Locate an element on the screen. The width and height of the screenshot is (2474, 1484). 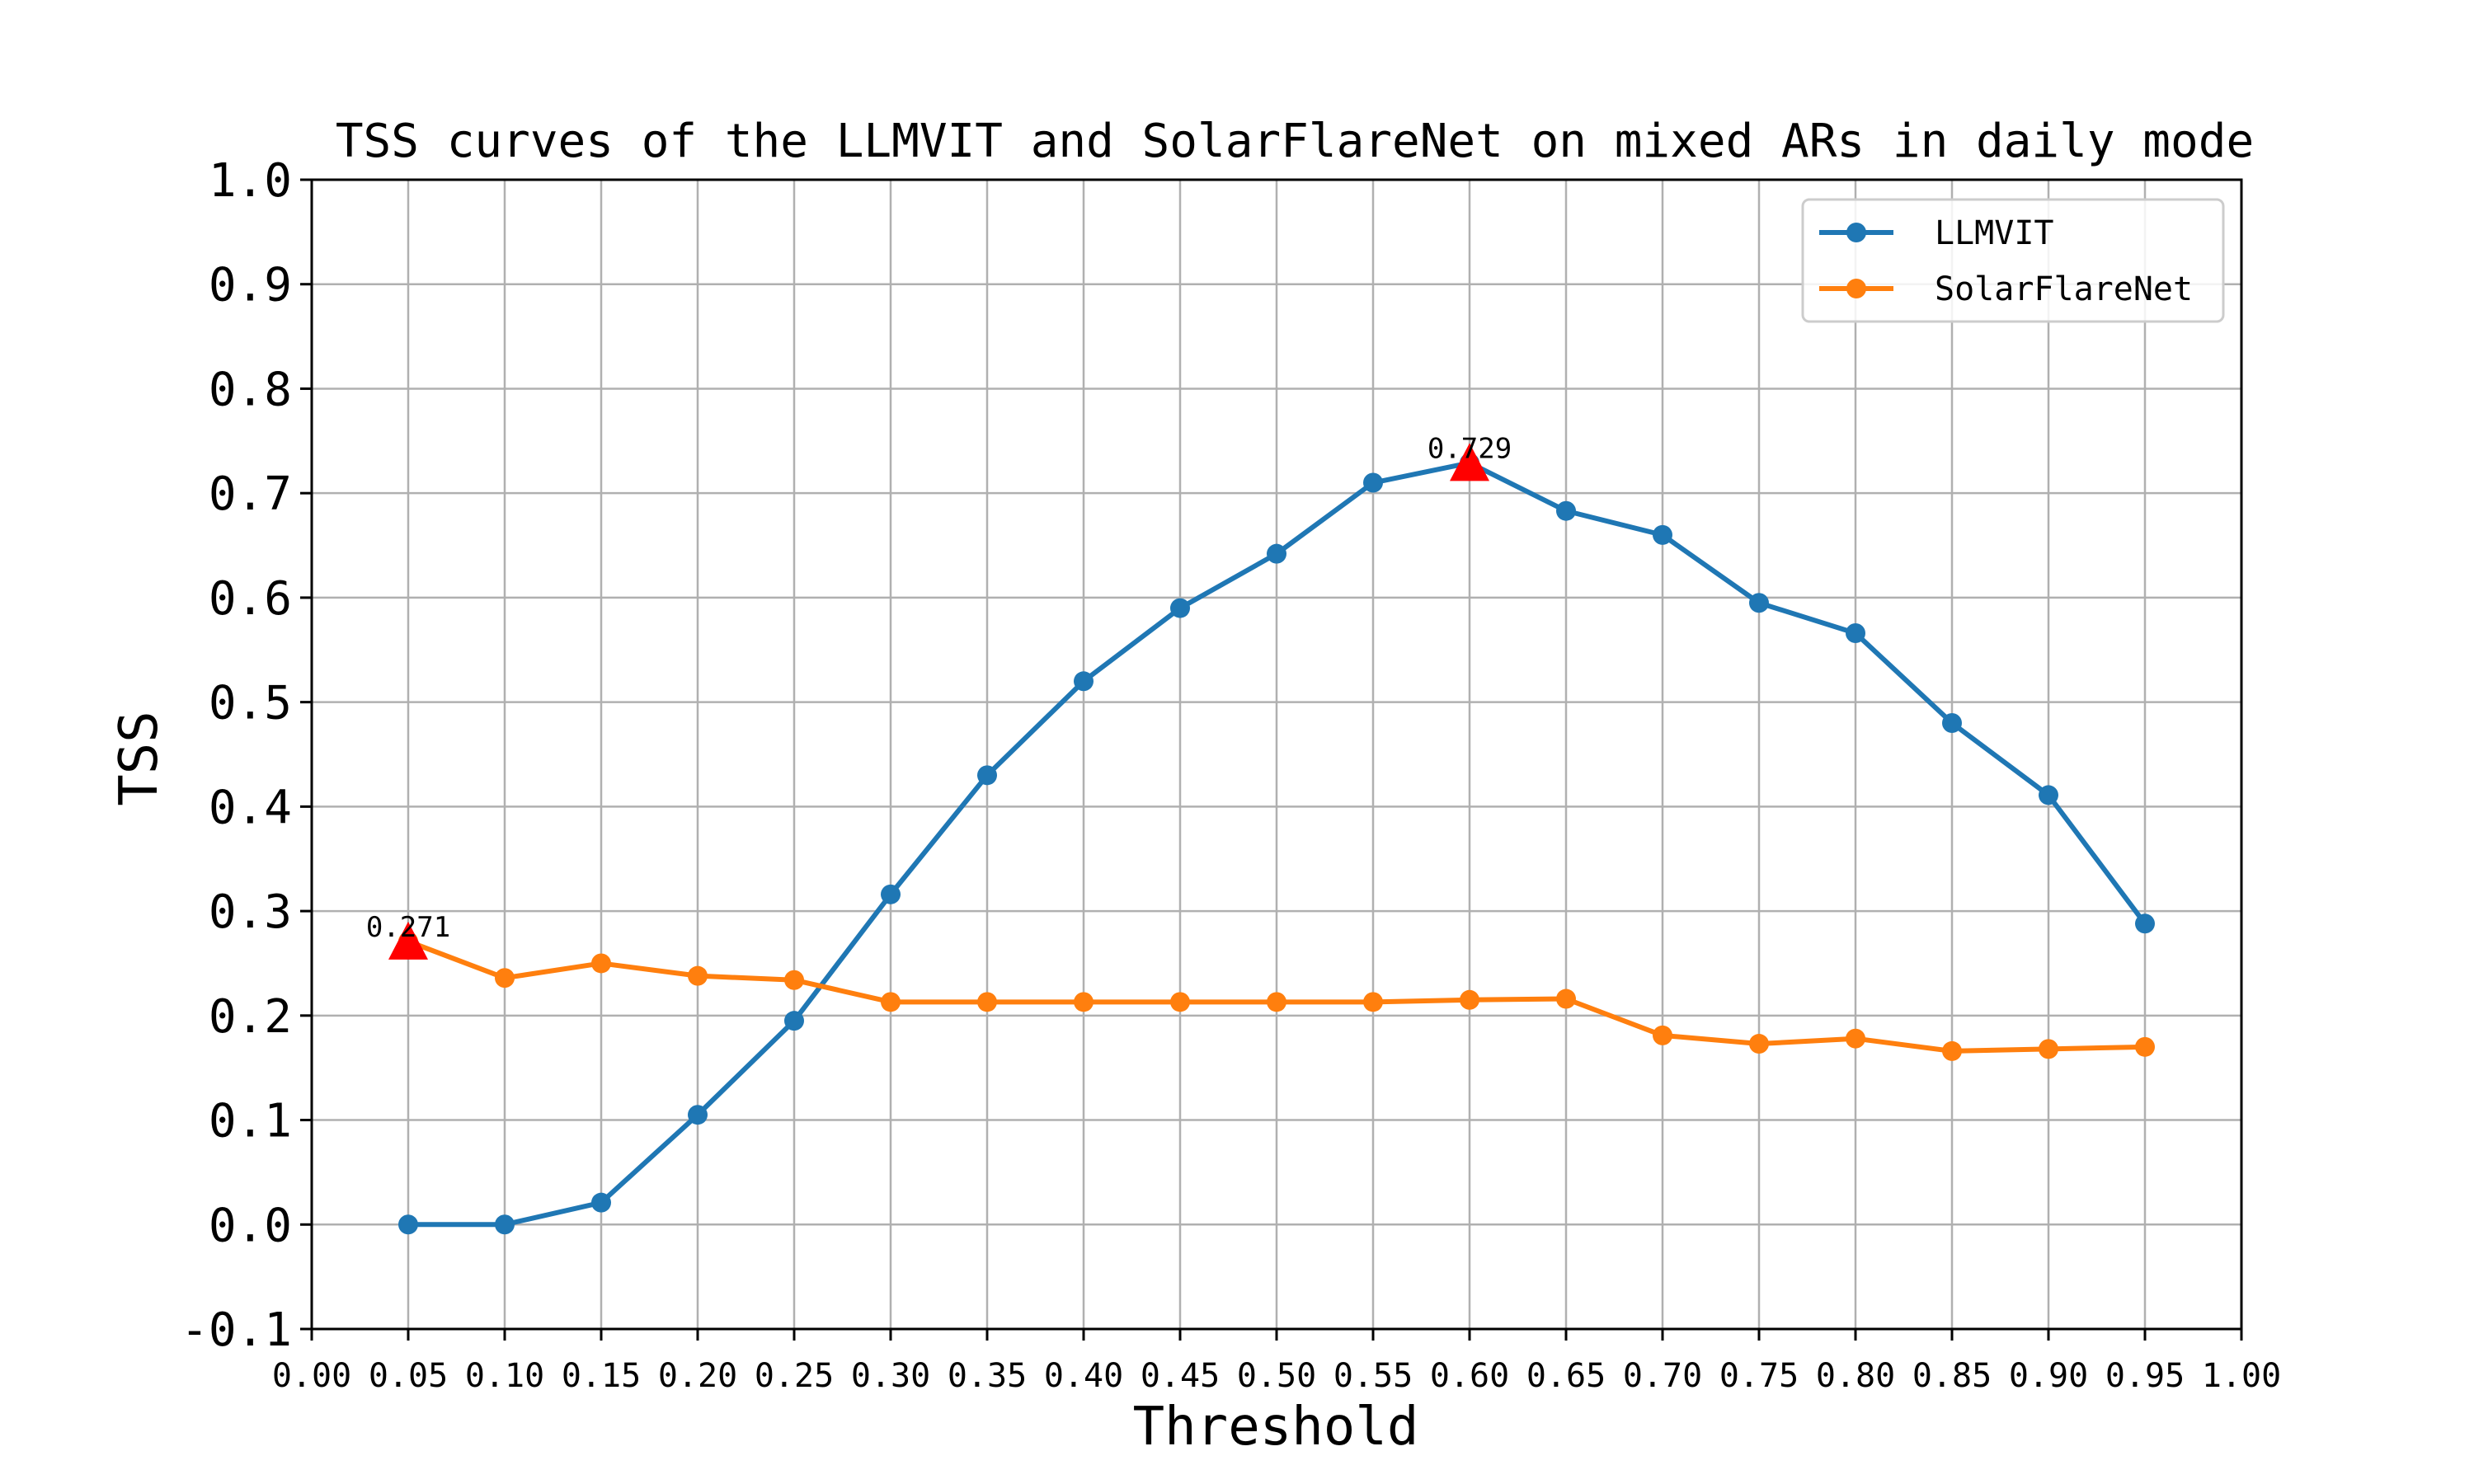
x-tick-label: 0.85 is located at coordinates (1952, 1376).